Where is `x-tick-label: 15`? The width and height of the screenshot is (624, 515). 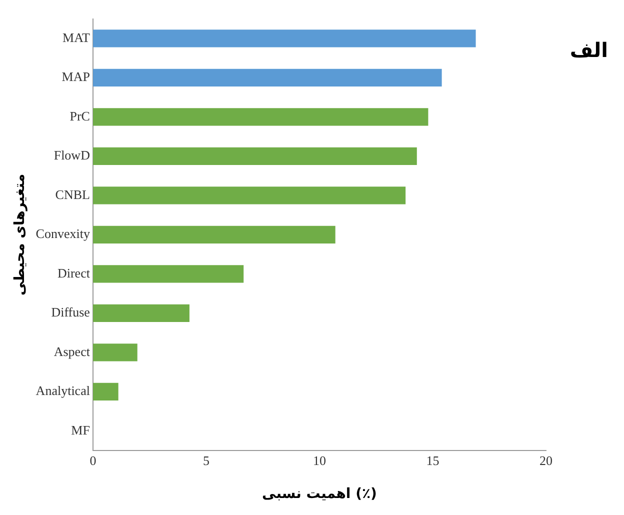 x-tick-label: 15 is located at coordinates (433, 460).